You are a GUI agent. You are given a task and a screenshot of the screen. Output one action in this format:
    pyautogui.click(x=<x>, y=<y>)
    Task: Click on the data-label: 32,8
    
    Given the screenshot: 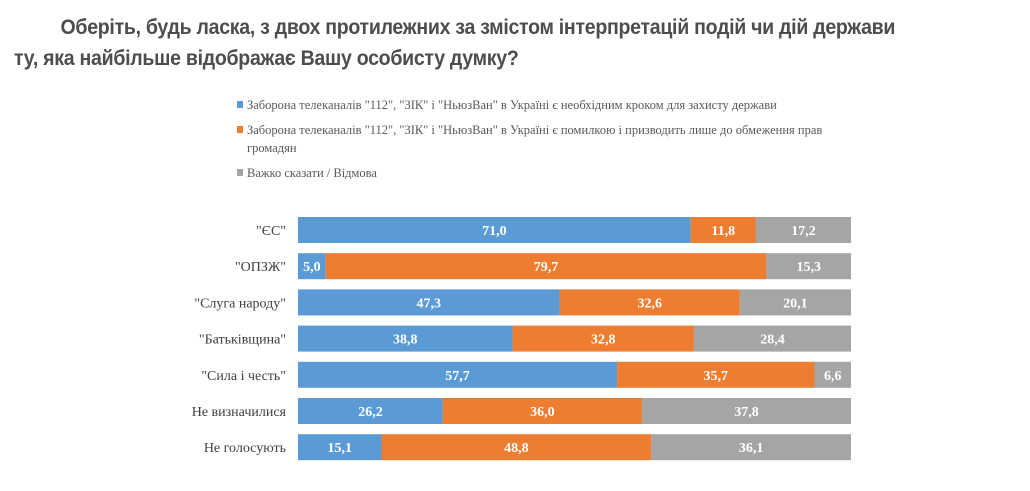 What is the action you would take?
    pyautogui.click(x=603, y=340)
    